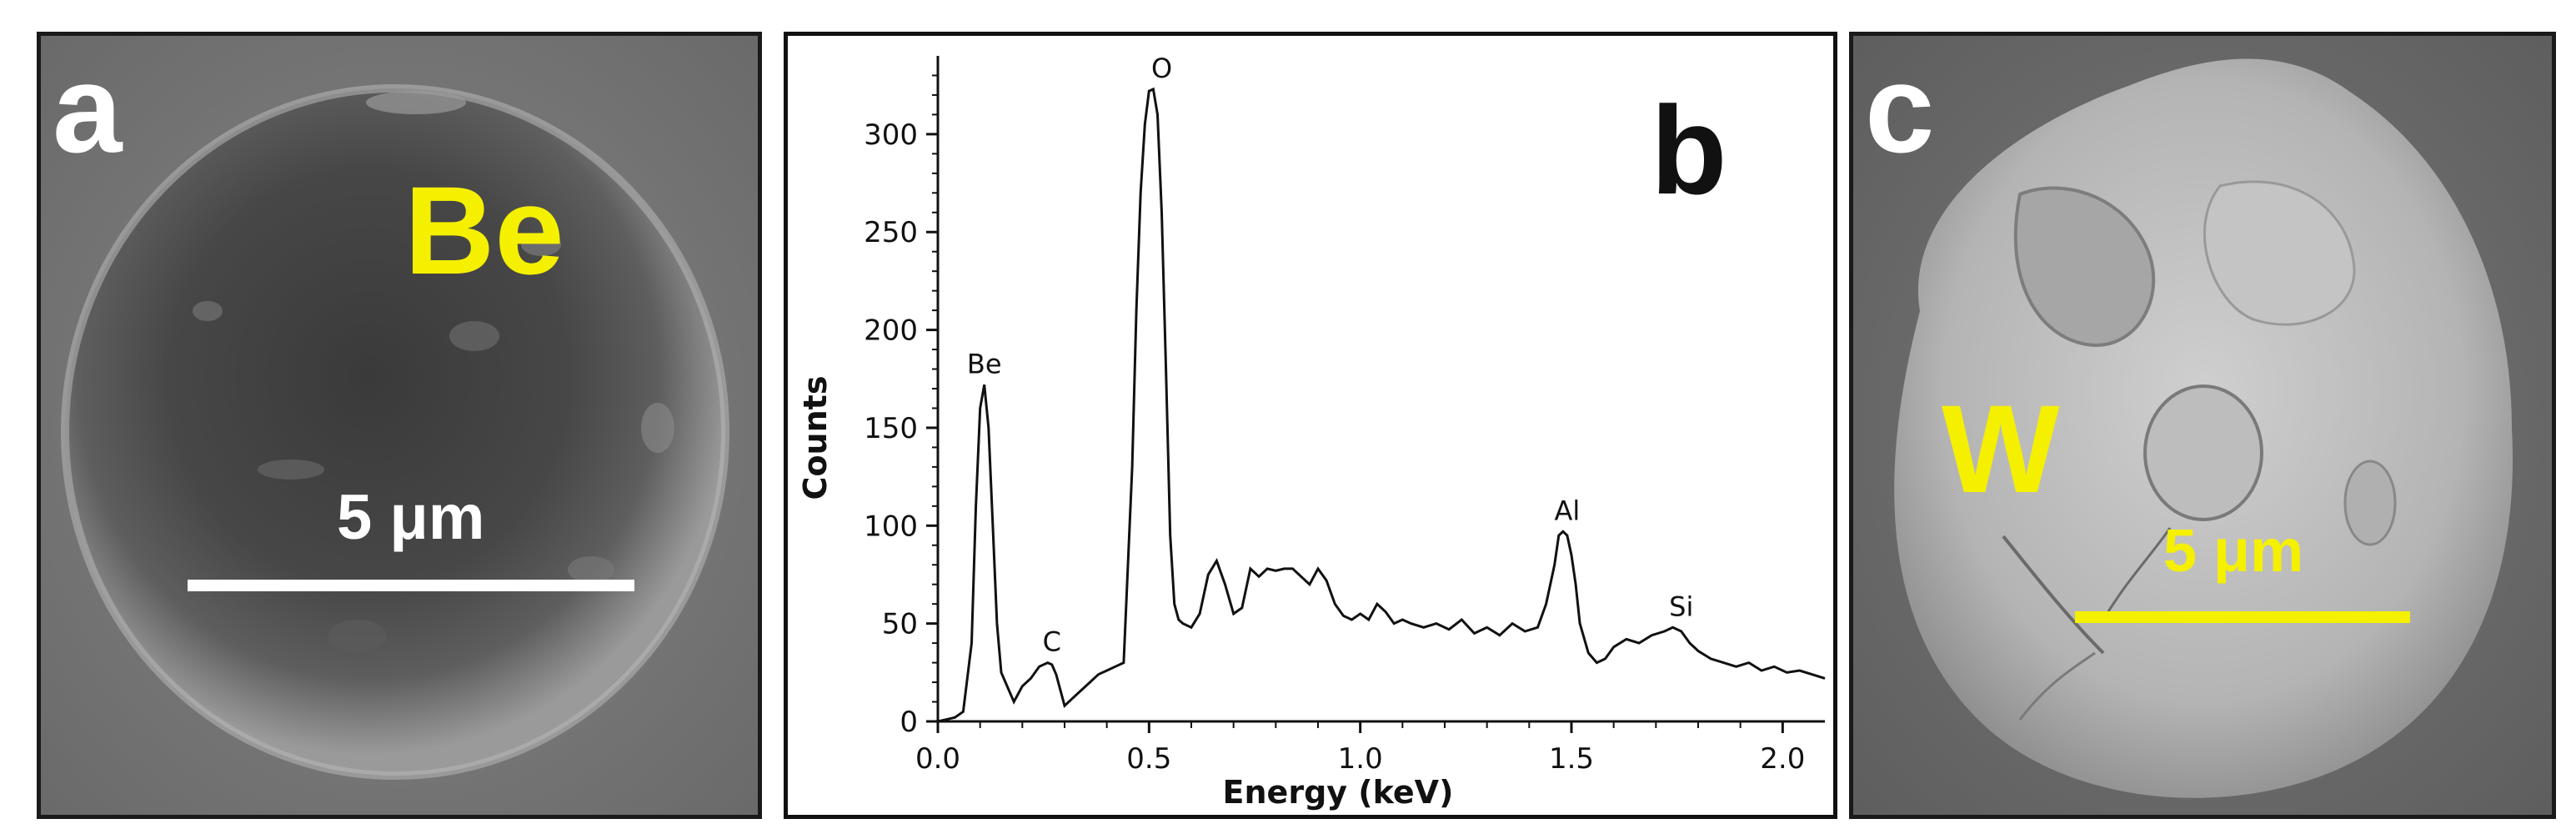  Describe the element at coordinates (1568, 510) in the screenshot. I see `peak-label-al: Al` at that location.